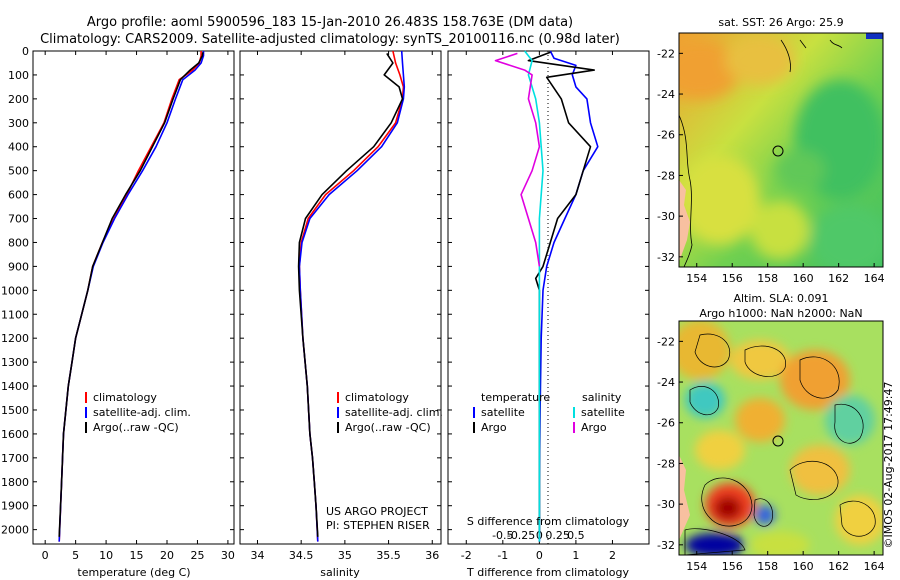 The image size is (900, 580). What do you see at coordinates (670, 155) in the screenshot?
I see `sst-lat-tick-labels: -22 -24 -26 -28 -30 -32` at bounding box center [670, 155].